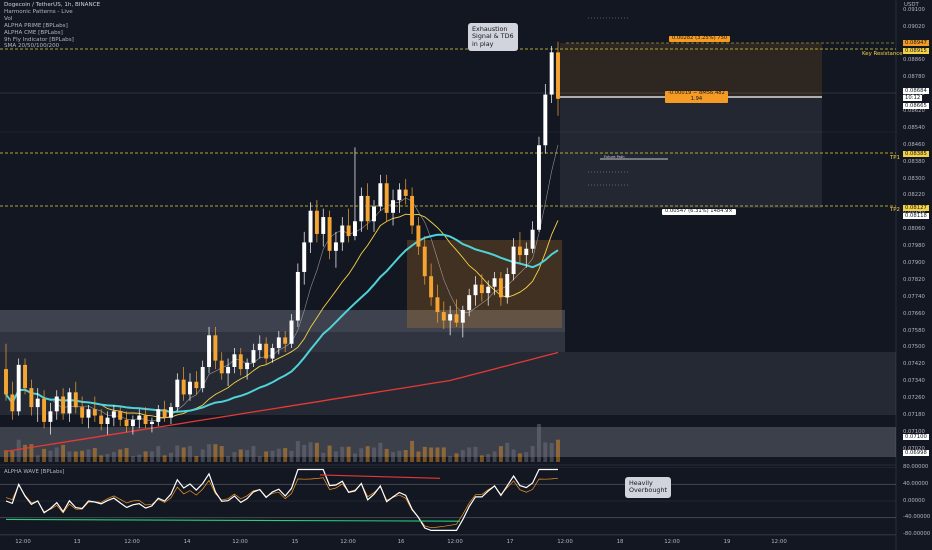  I want to click on price-tick: 0.07340, so click(914, 381).